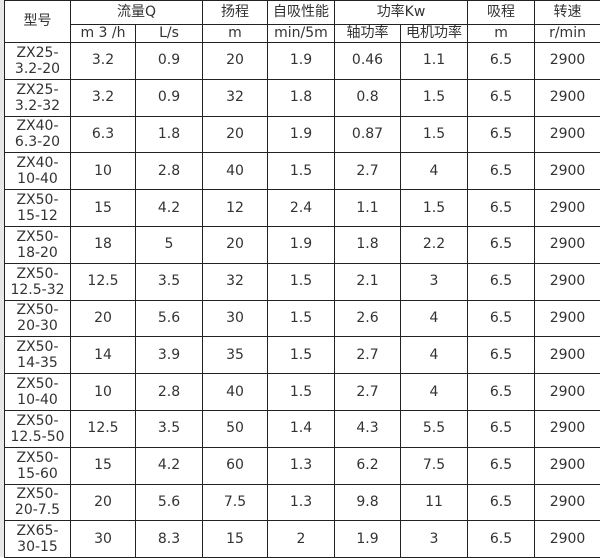 Image resolution: width=600 pixels, height=558 pixels. I want to click on cell-flow-ls: 3.5, so click(169, 428).